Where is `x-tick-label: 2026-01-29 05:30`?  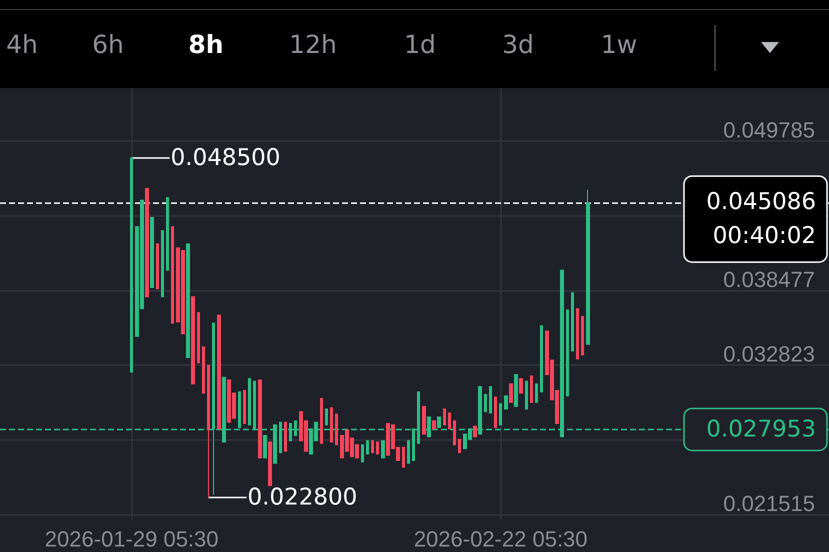 x-tick-label: 2026-01-29 05:30 is located at coordinates (131, 539).